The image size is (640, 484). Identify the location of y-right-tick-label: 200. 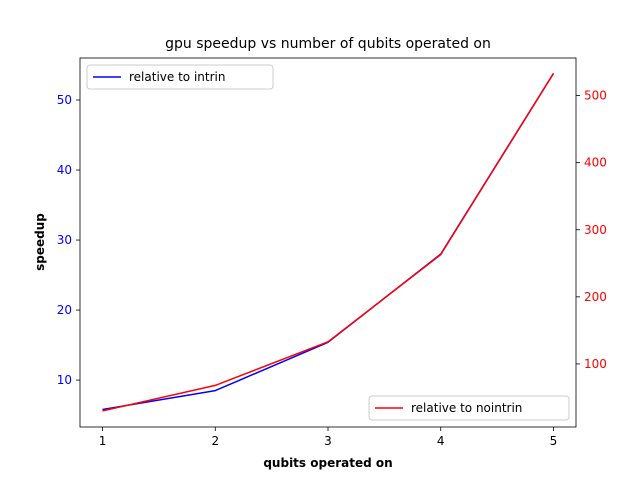
(595, 297).